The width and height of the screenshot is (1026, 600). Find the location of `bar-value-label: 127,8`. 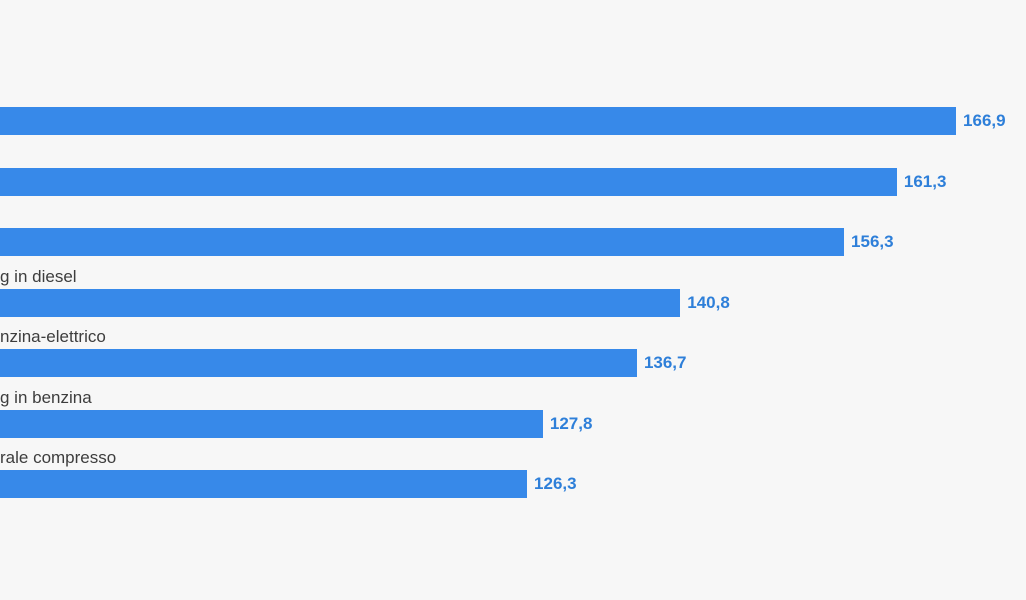

bar-value-label: 127,8 is located at coordinates (571, 423).